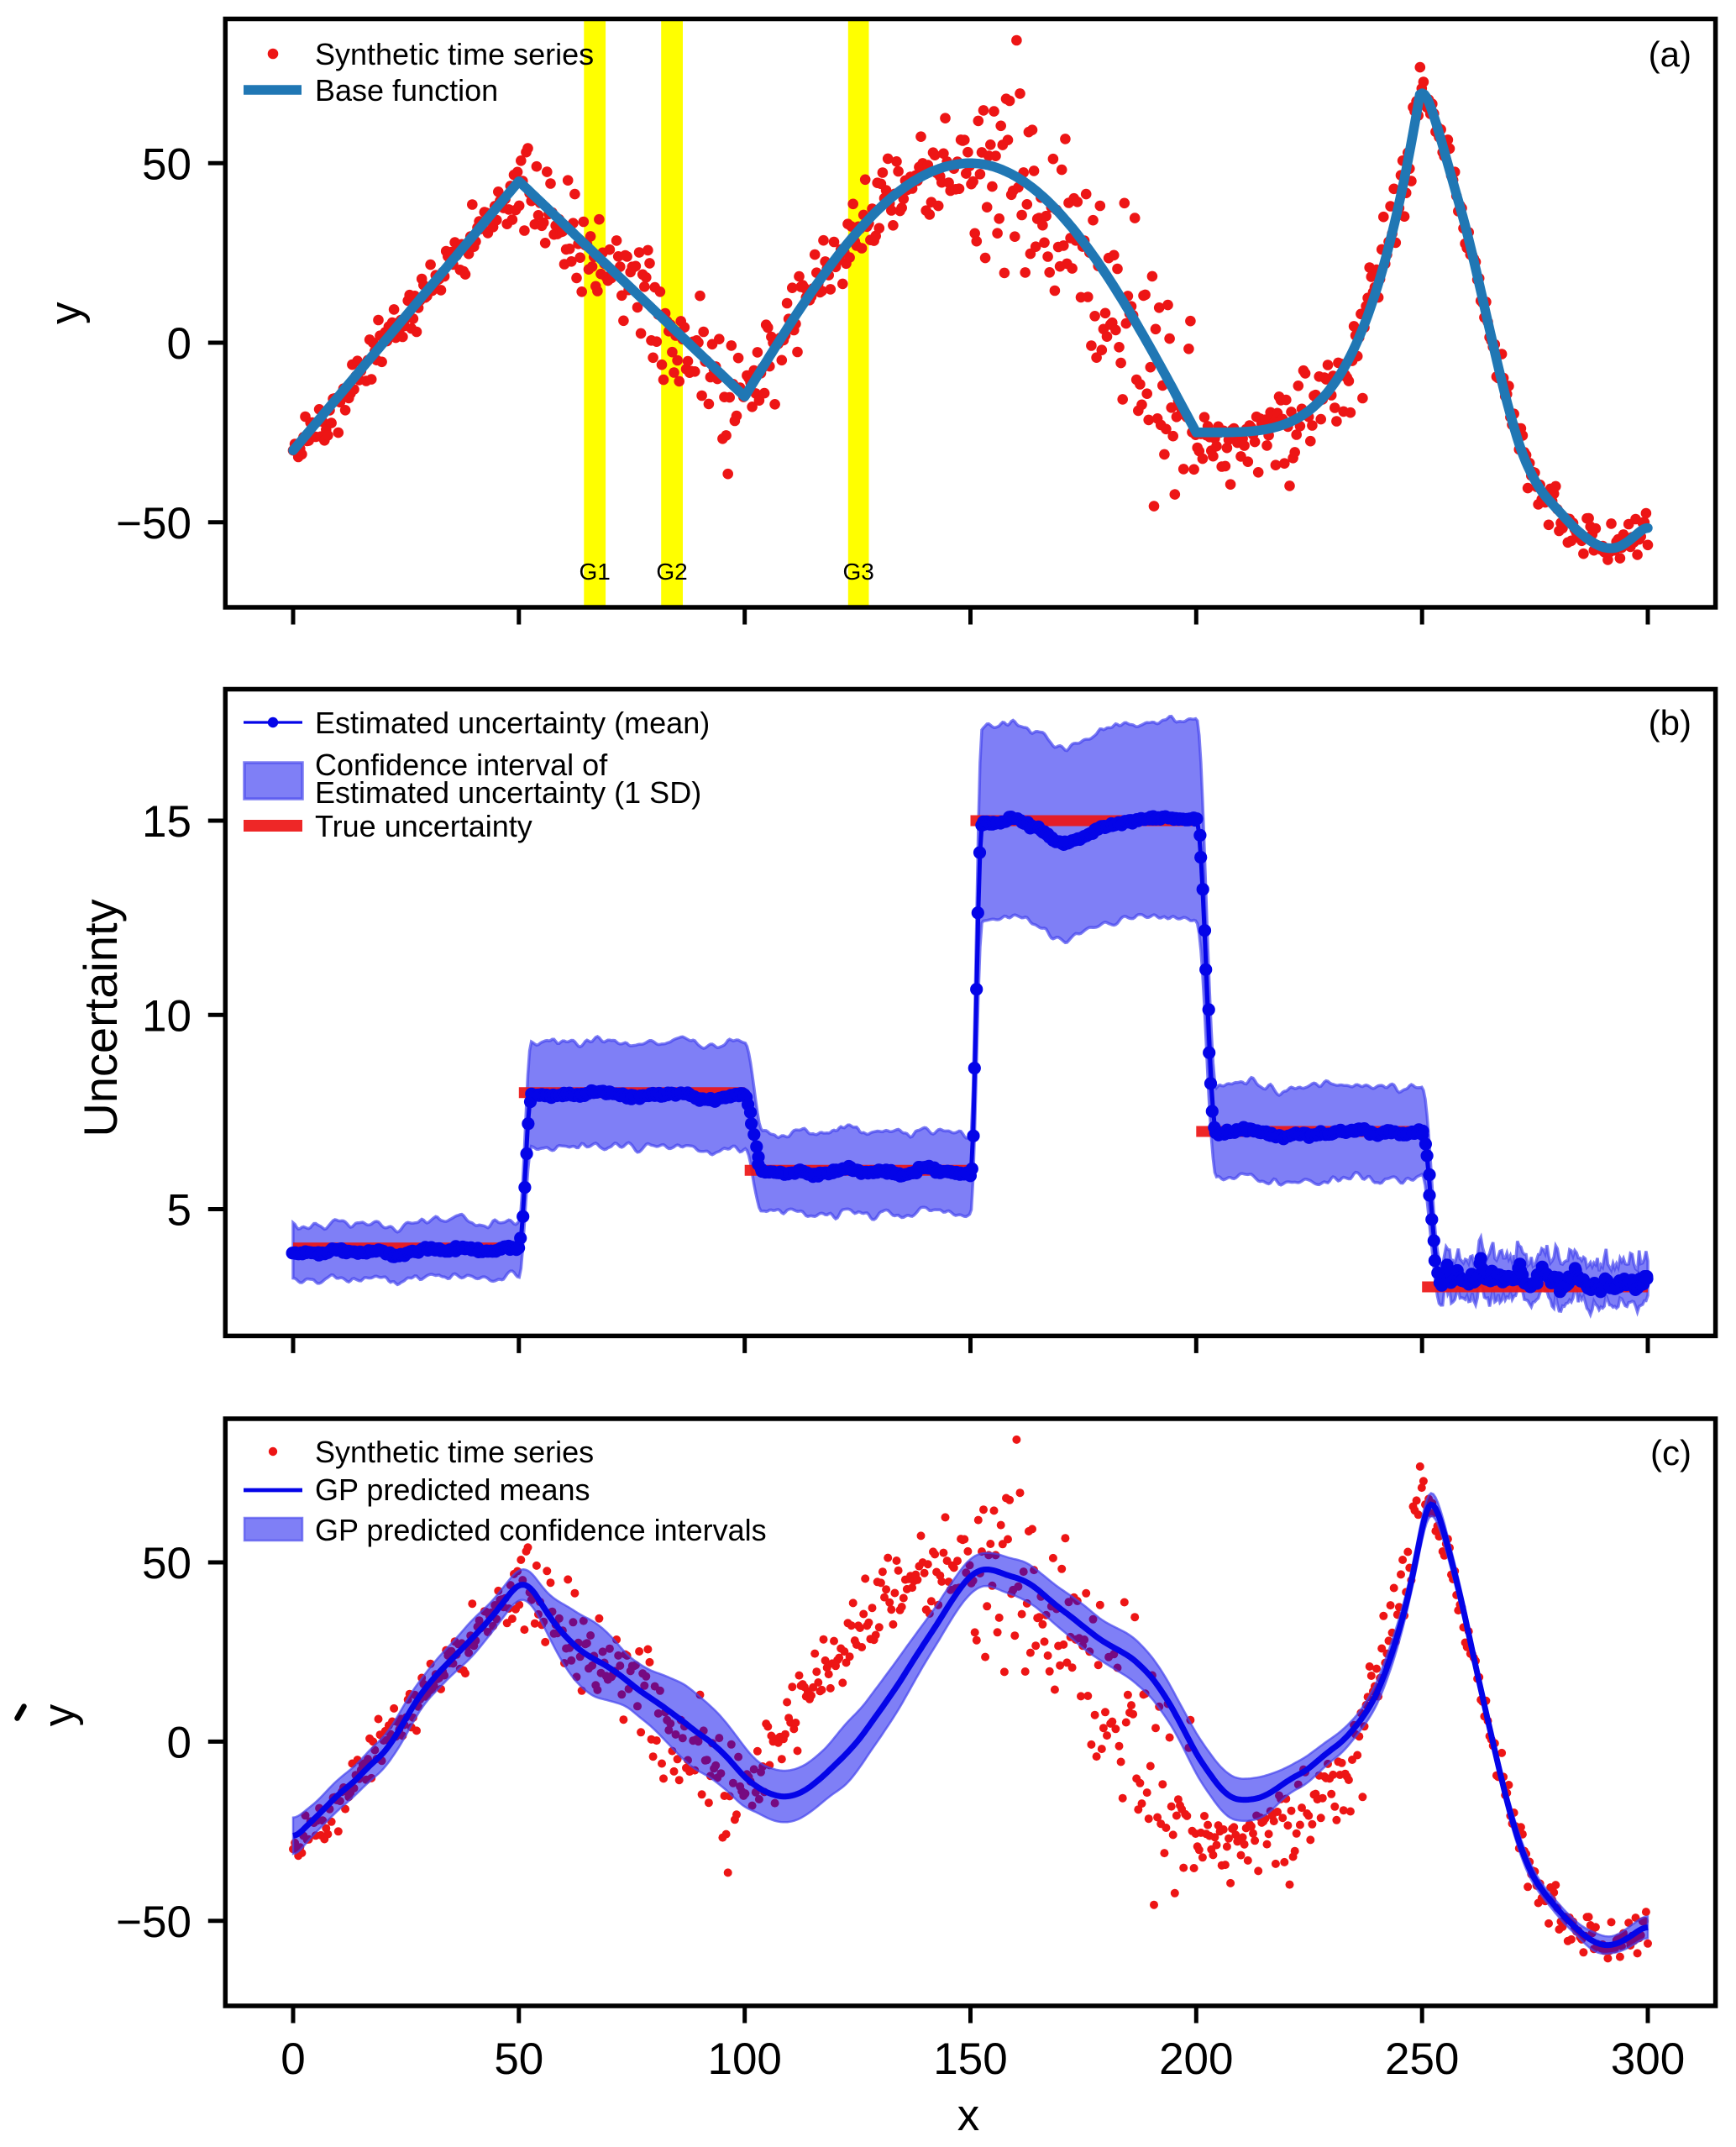  What do you see at coordinates (1670, 723) in the screenshot?
I see `svg-text: (b)` at bounding box center [1670, 723].